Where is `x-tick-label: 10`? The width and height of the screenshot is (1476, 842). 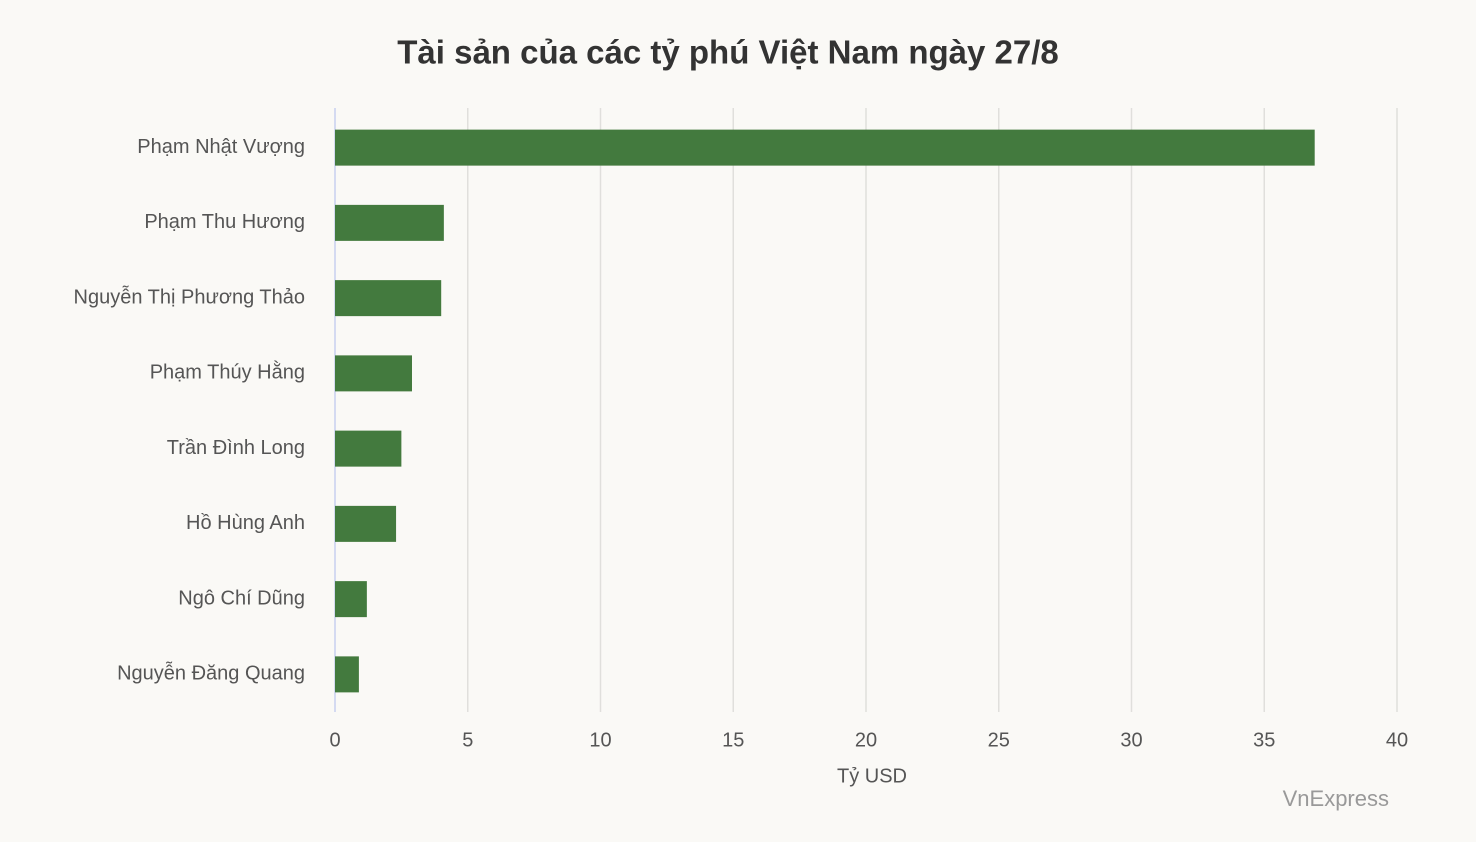 x-tick-label: 10 is located at coordinates (600, 740).